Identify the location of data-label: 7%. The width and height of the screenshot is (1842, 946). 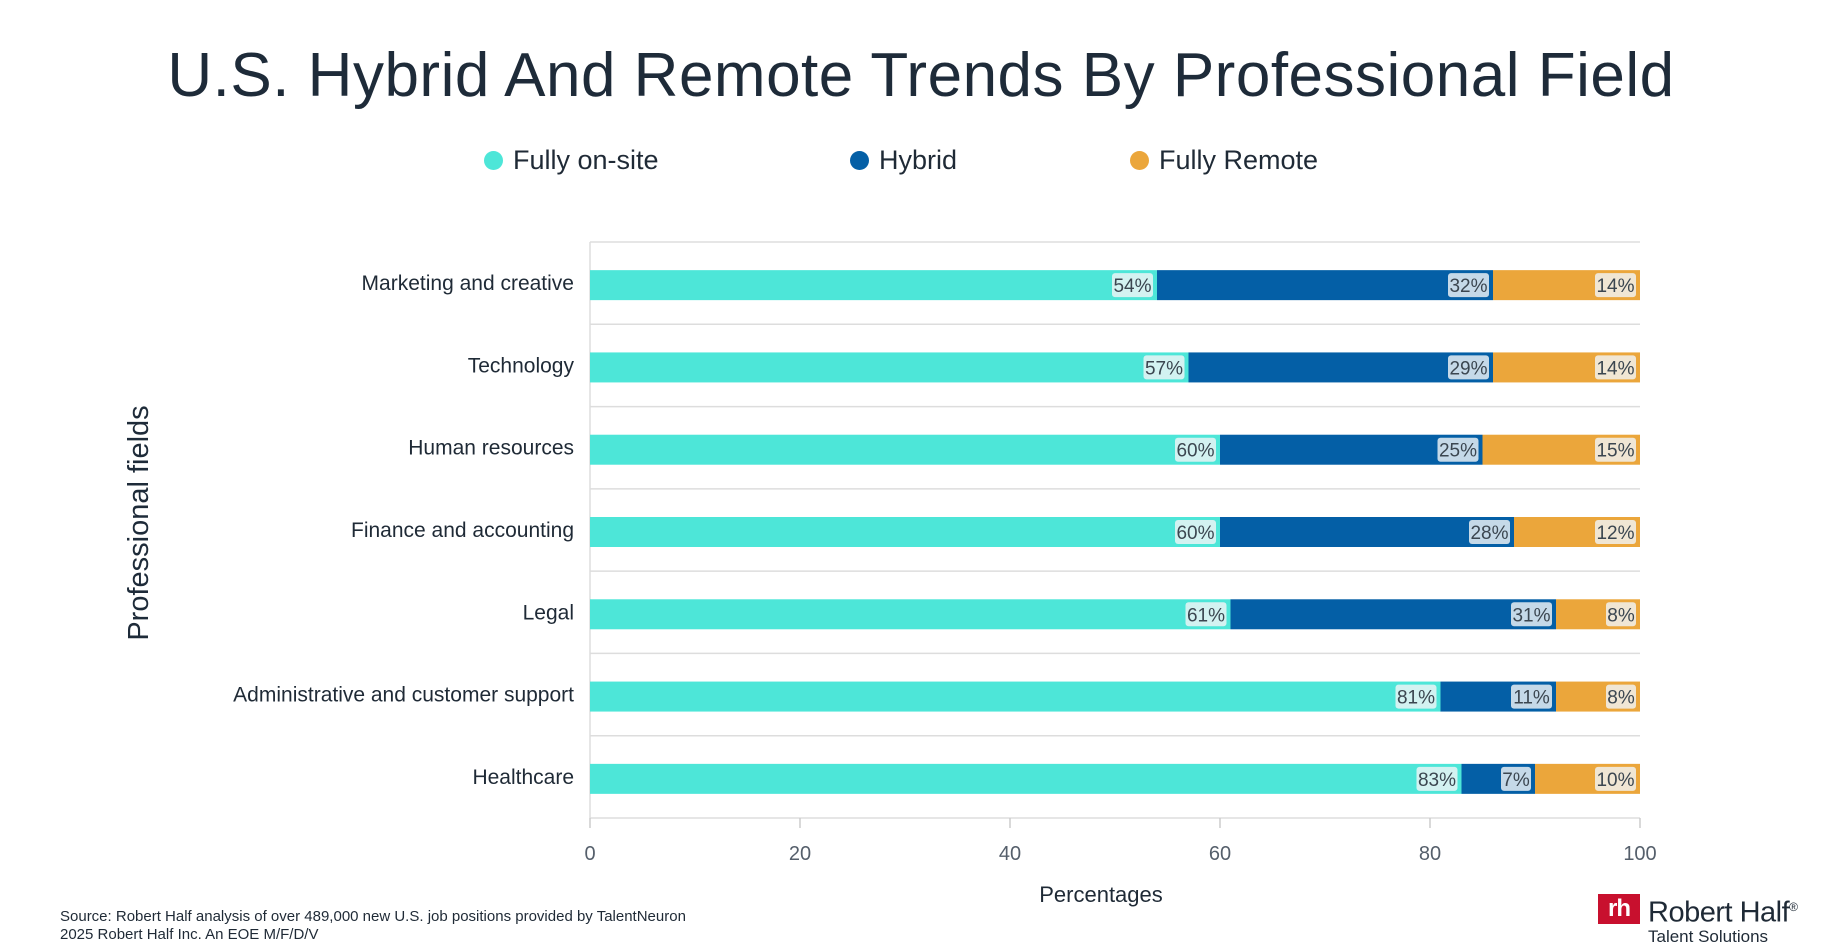
(1516, 780).